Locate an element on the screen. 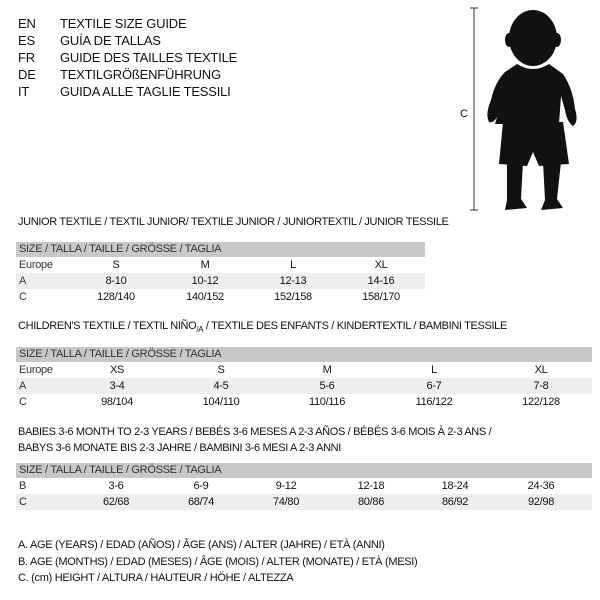 The width and height of the screenshot is (600, 600). table-cell: 104/110 is located at coordinates (221, 402).